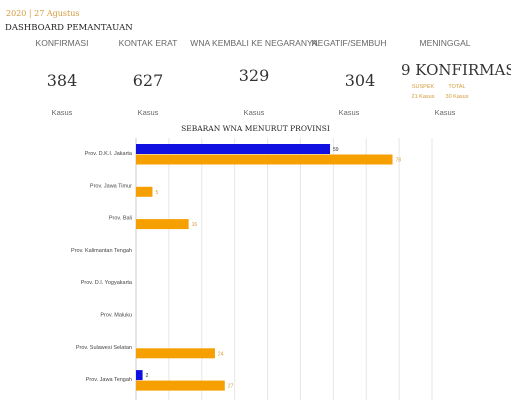 Image resolution: width=511 pixels, height=400 pixels. Describe the element at coordinates (231, 387) in the screenshot. I see `data-label: 27` at that location.